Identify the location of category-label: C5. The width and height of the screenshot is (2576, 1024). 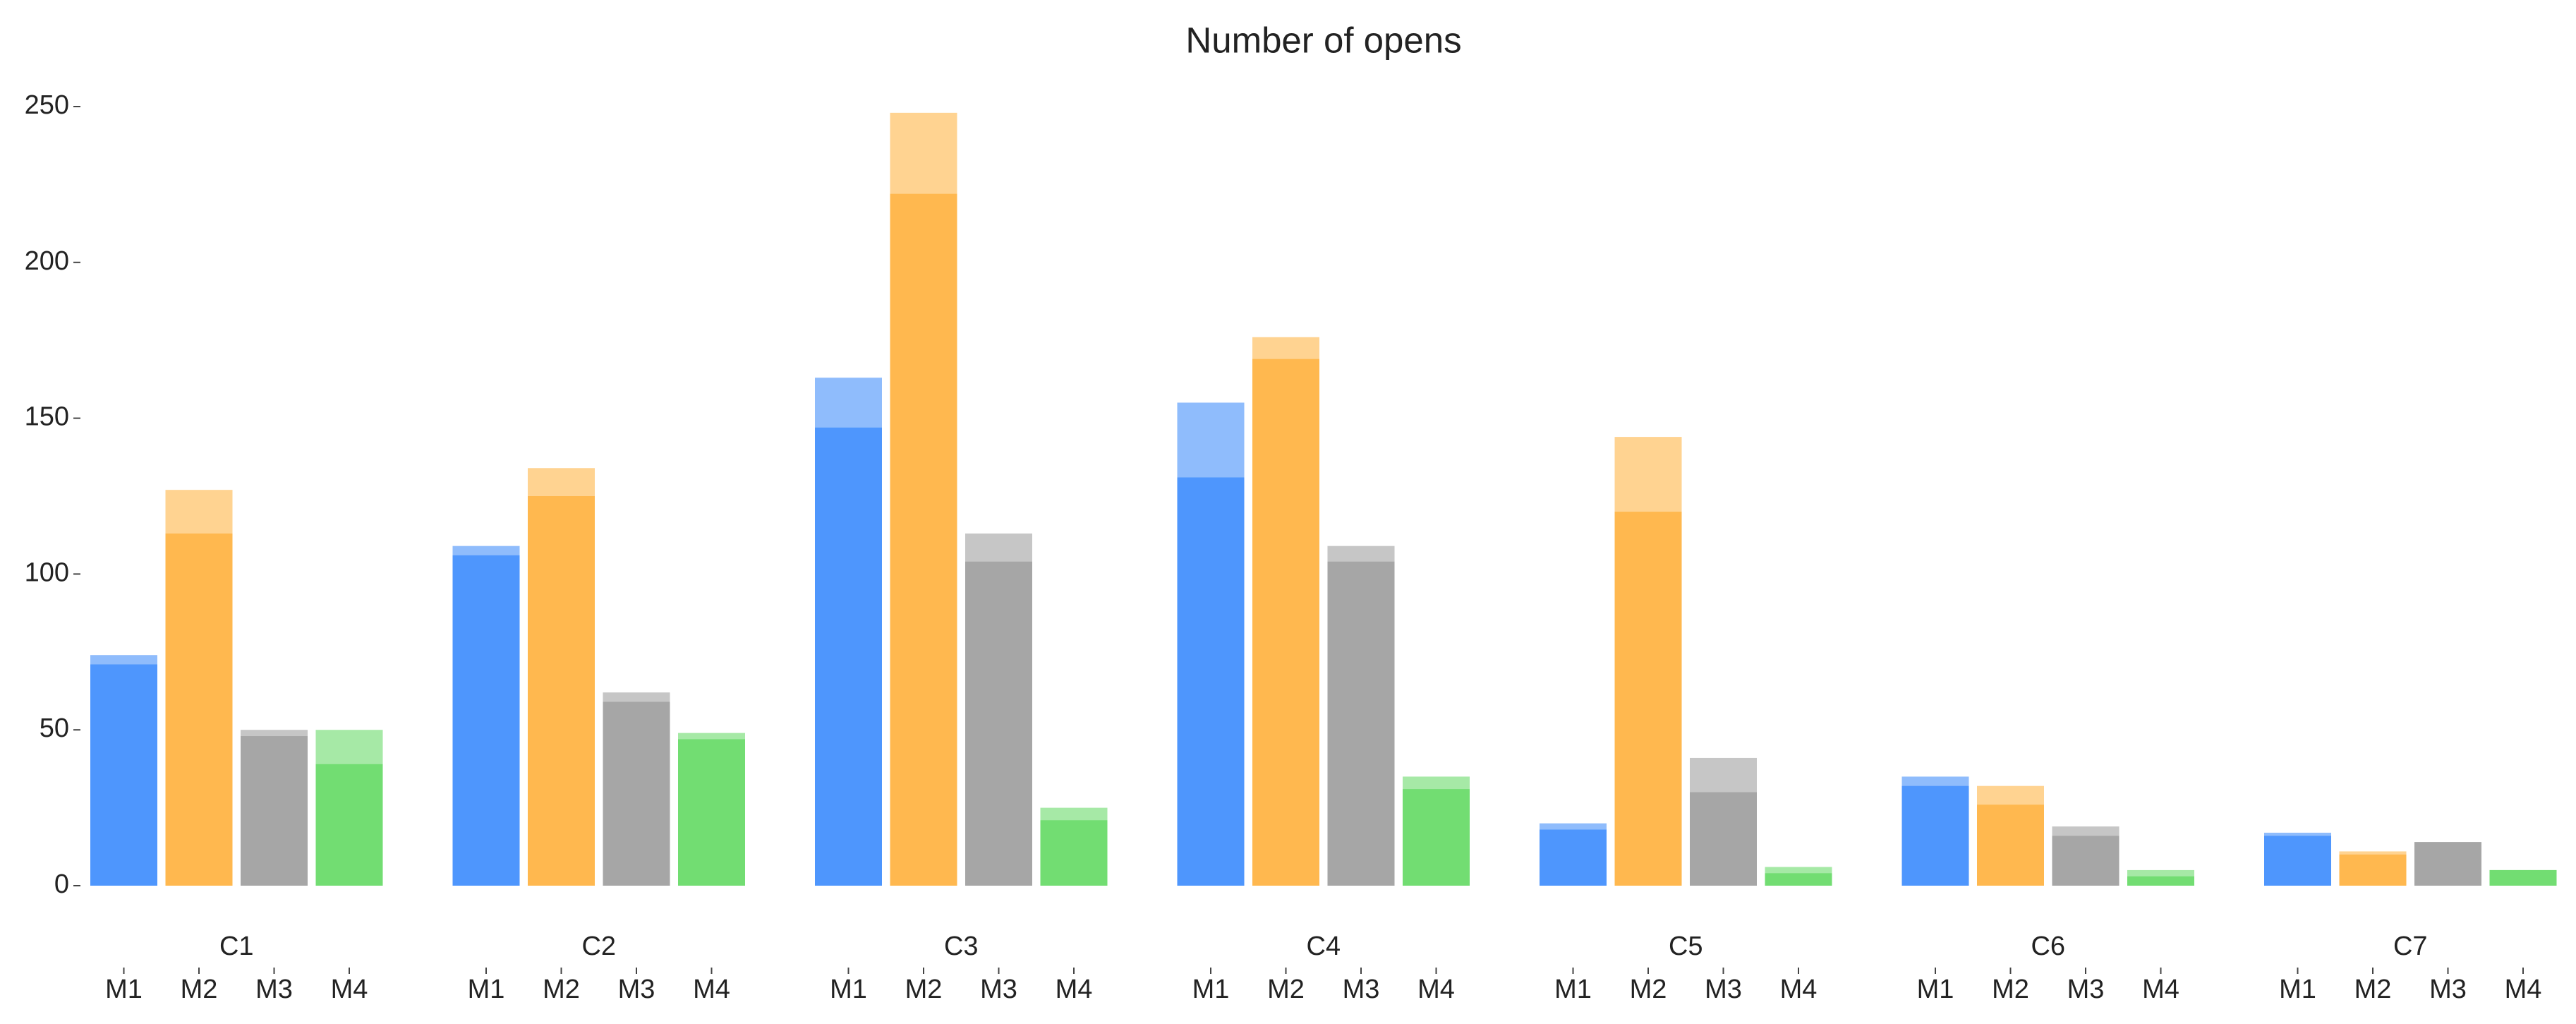
(1686, 946).